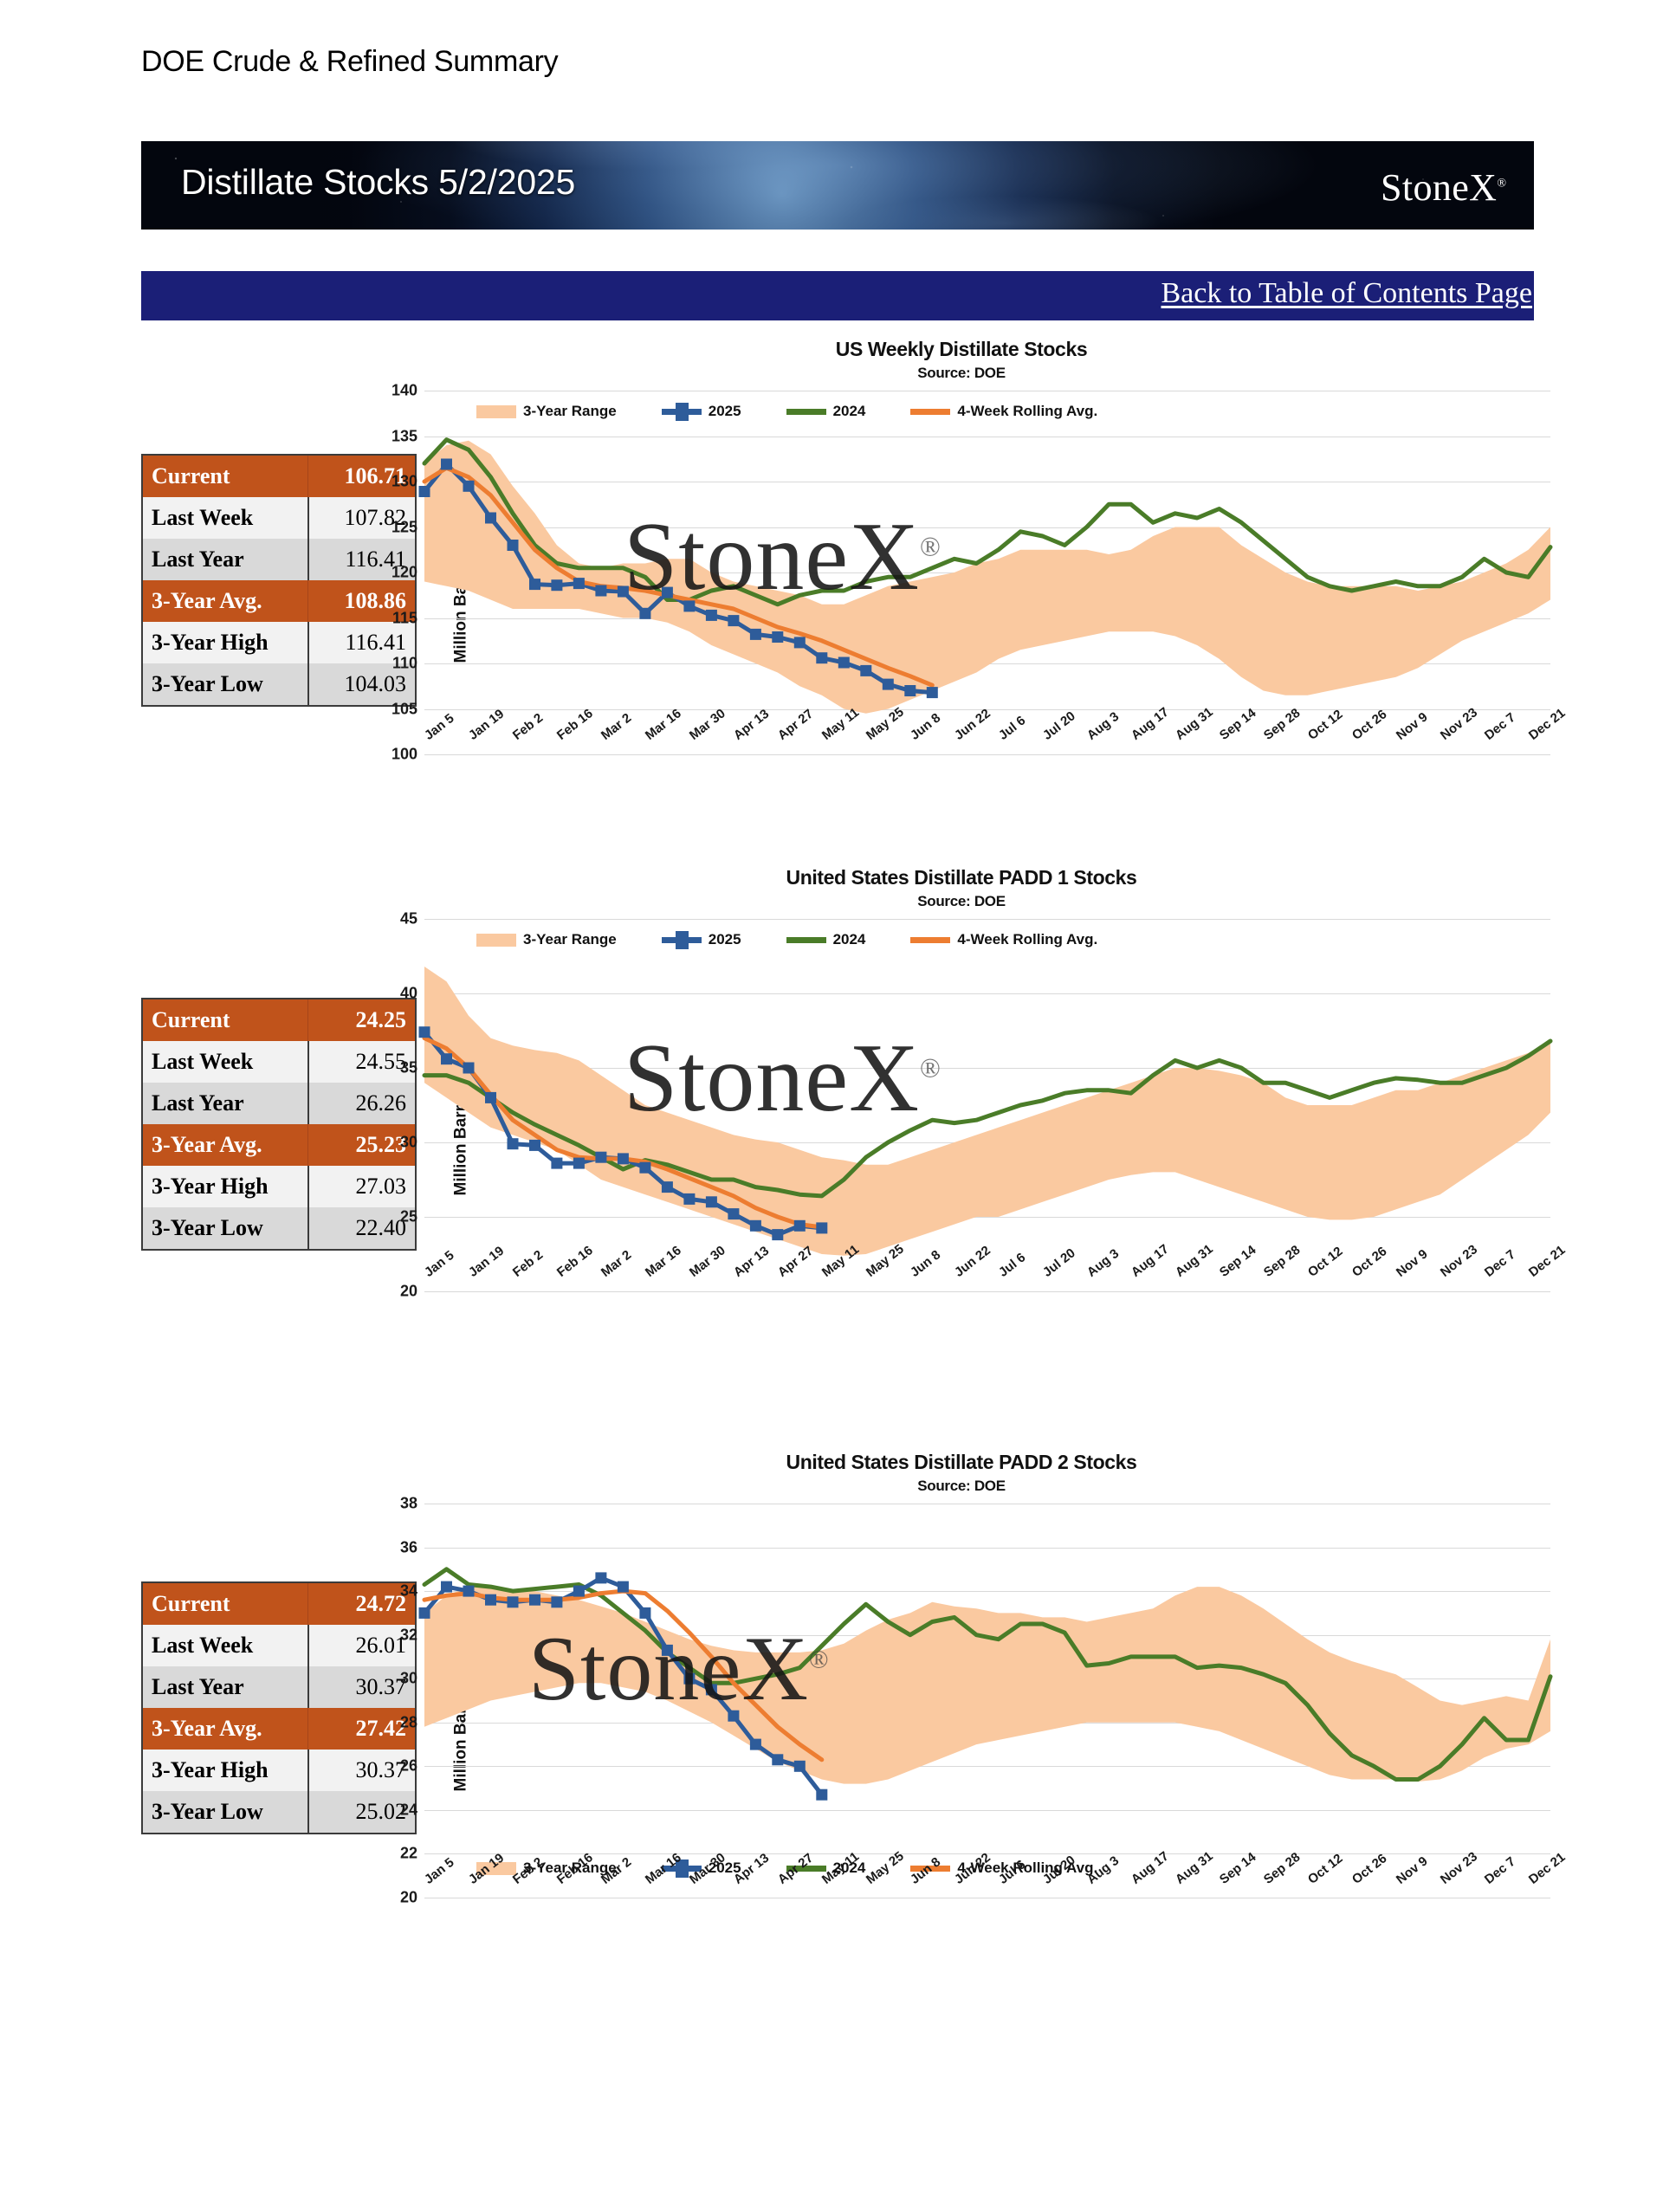  I want to click on report-banner: Distillate Stocks 5/2/2025 StoneX®, so click(837, 185).